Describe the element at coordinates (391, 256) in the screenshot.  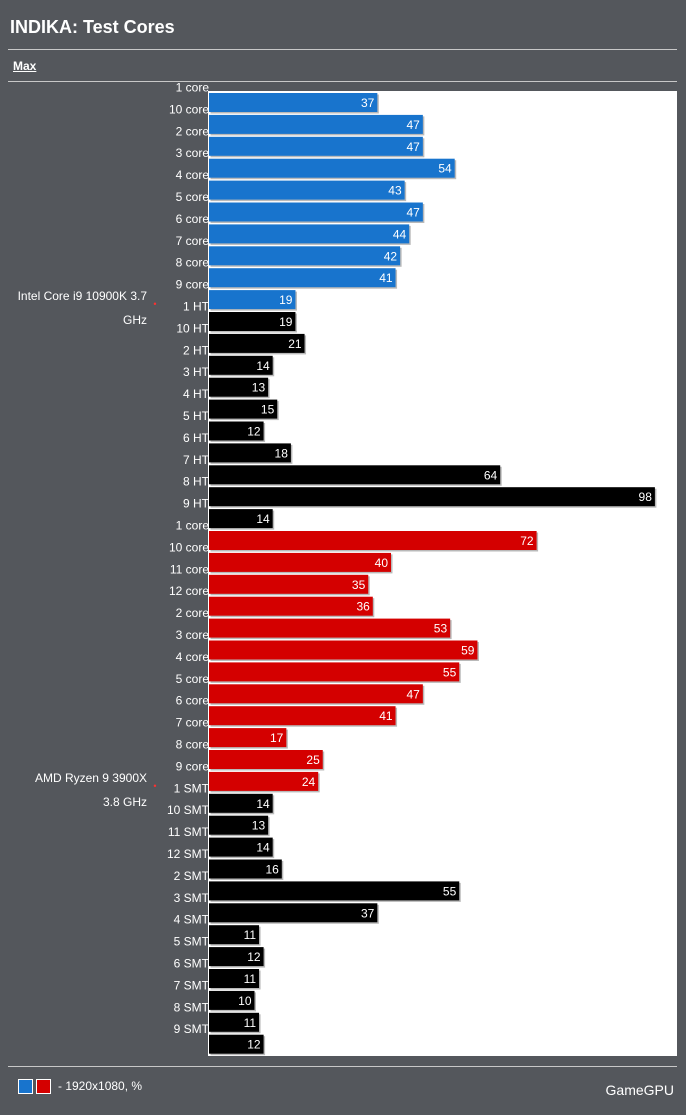
I see `data-label: 42` at that location.